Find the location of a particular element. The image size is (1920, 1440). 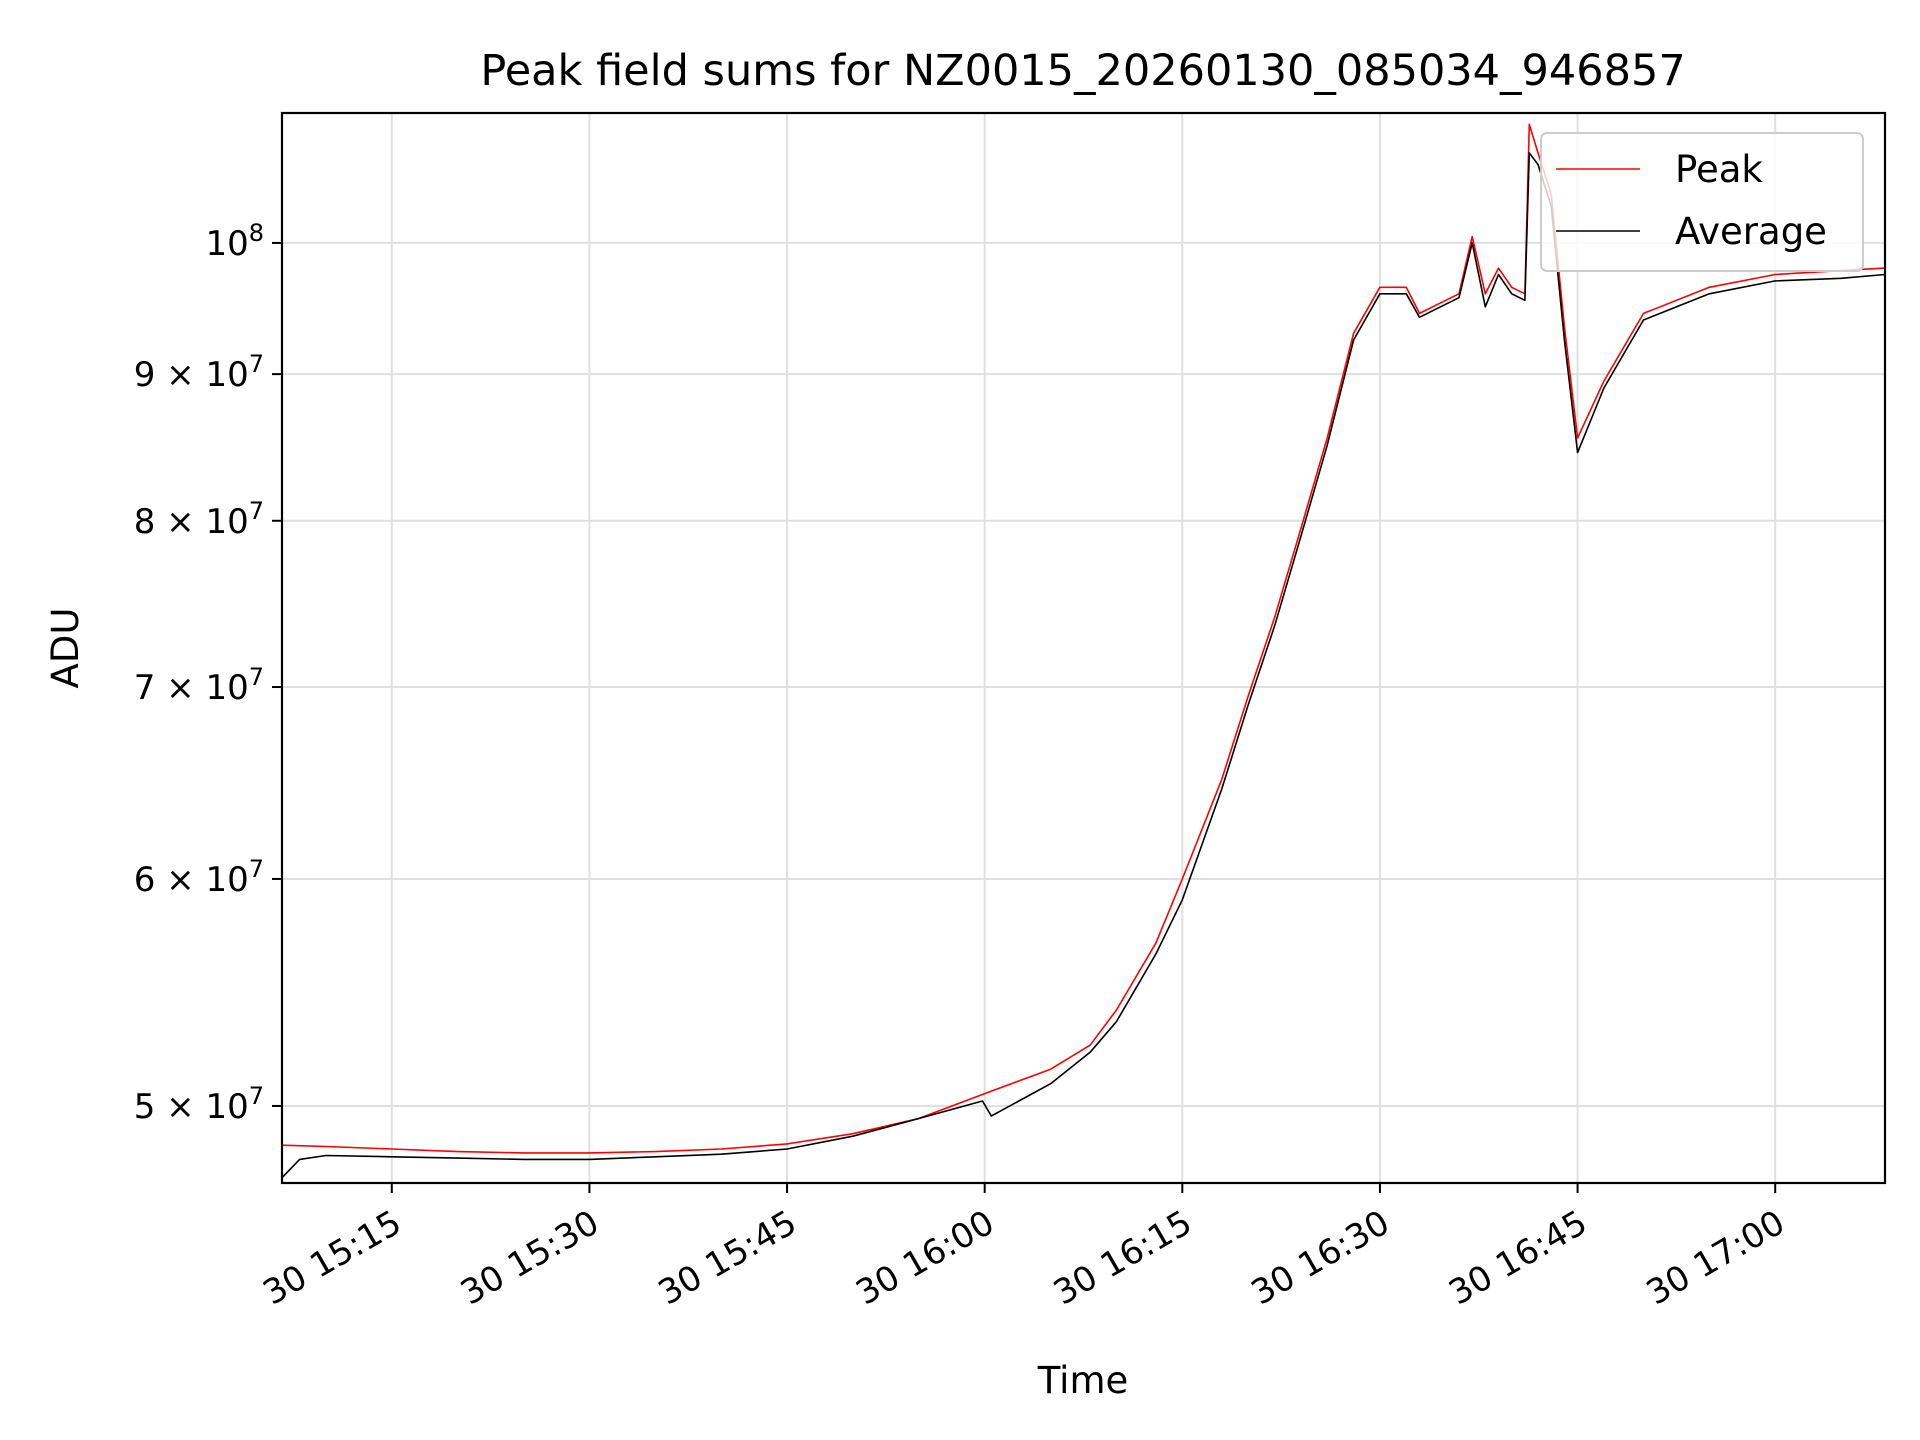

x-axis-label: Time is located at coordinates (1083, 1380).